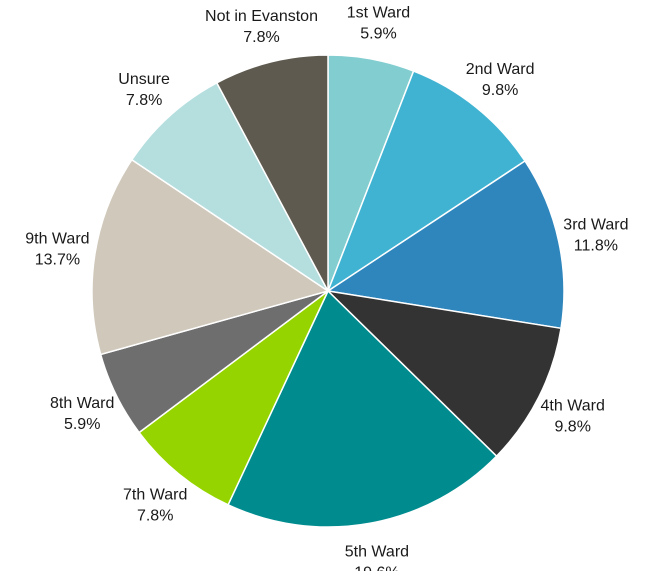 The image size is (652, 571). I want to click on slice-value-label: 13.7%, so click(57, 260).